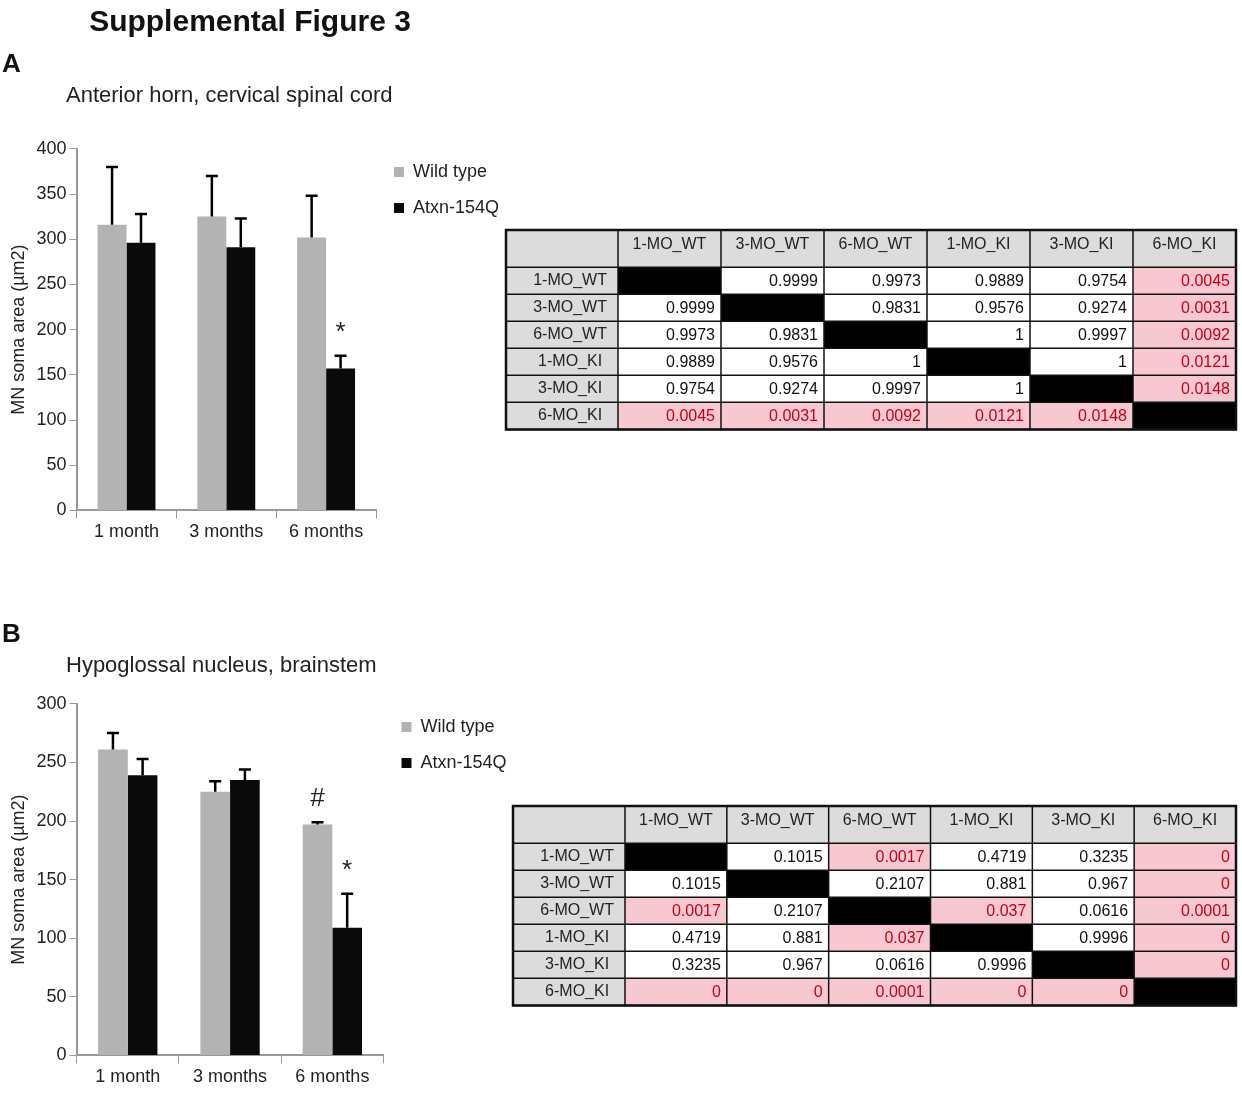  I want to click on y-tick-label: 400, so click(51, 147).